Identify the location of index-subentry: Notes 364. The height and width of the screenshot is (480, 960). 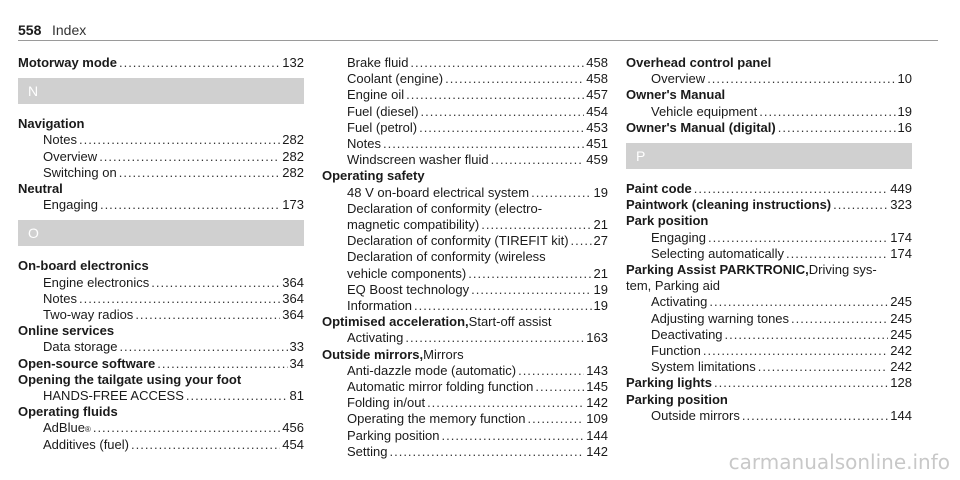
(161, 299).